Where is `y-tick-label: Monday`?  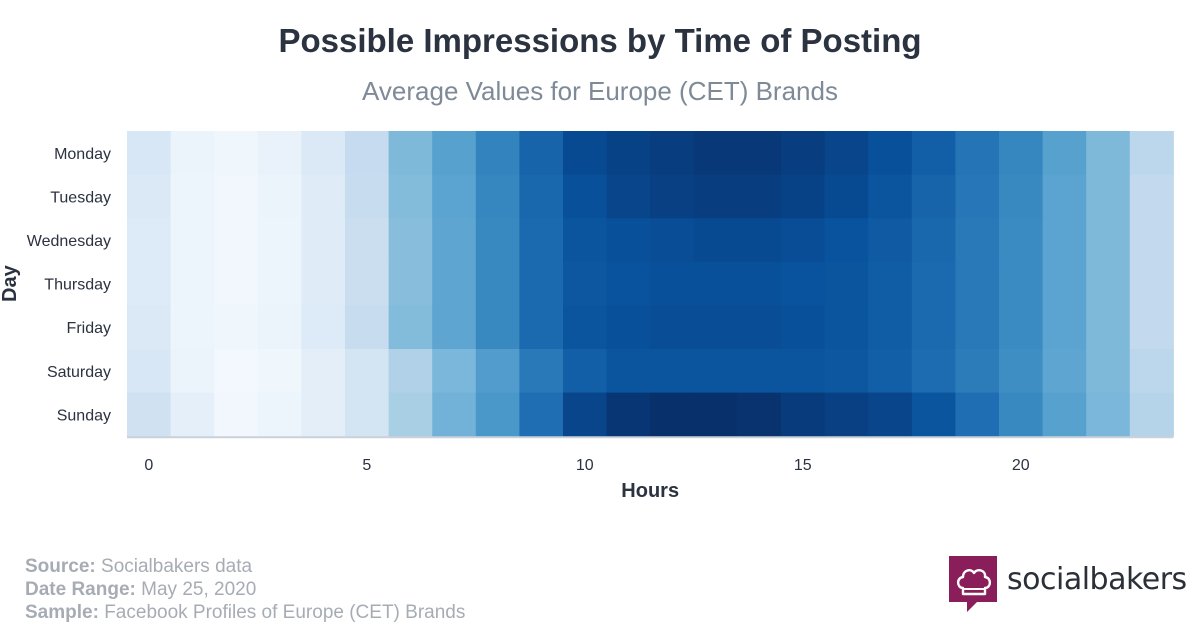 y-tick-label: Monday is located at coordinates (82, 154).